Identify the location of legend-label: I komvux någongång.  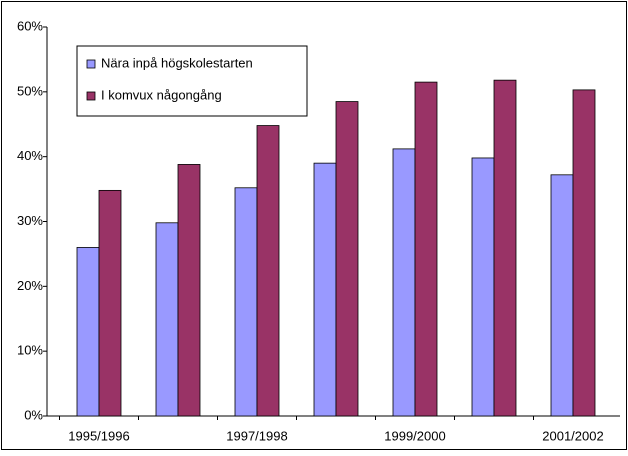
(161, 94).